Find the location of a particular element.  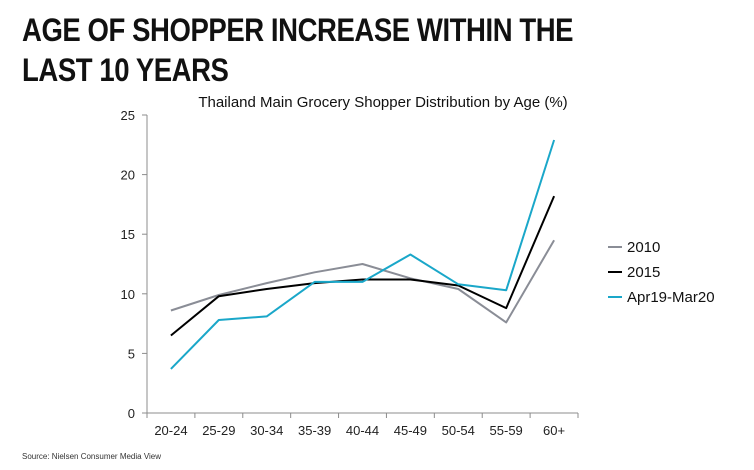

legend-label: Apr19-Mar20 is located at coordinates (671, 297).